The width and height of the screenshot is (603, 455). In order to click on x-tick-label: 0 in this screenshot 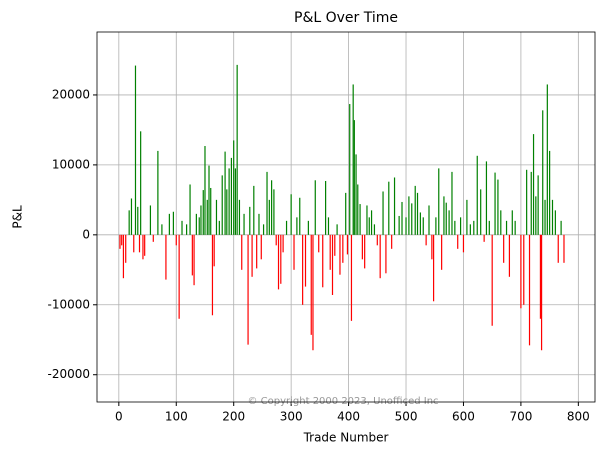, I will do `click(119, 417)`.